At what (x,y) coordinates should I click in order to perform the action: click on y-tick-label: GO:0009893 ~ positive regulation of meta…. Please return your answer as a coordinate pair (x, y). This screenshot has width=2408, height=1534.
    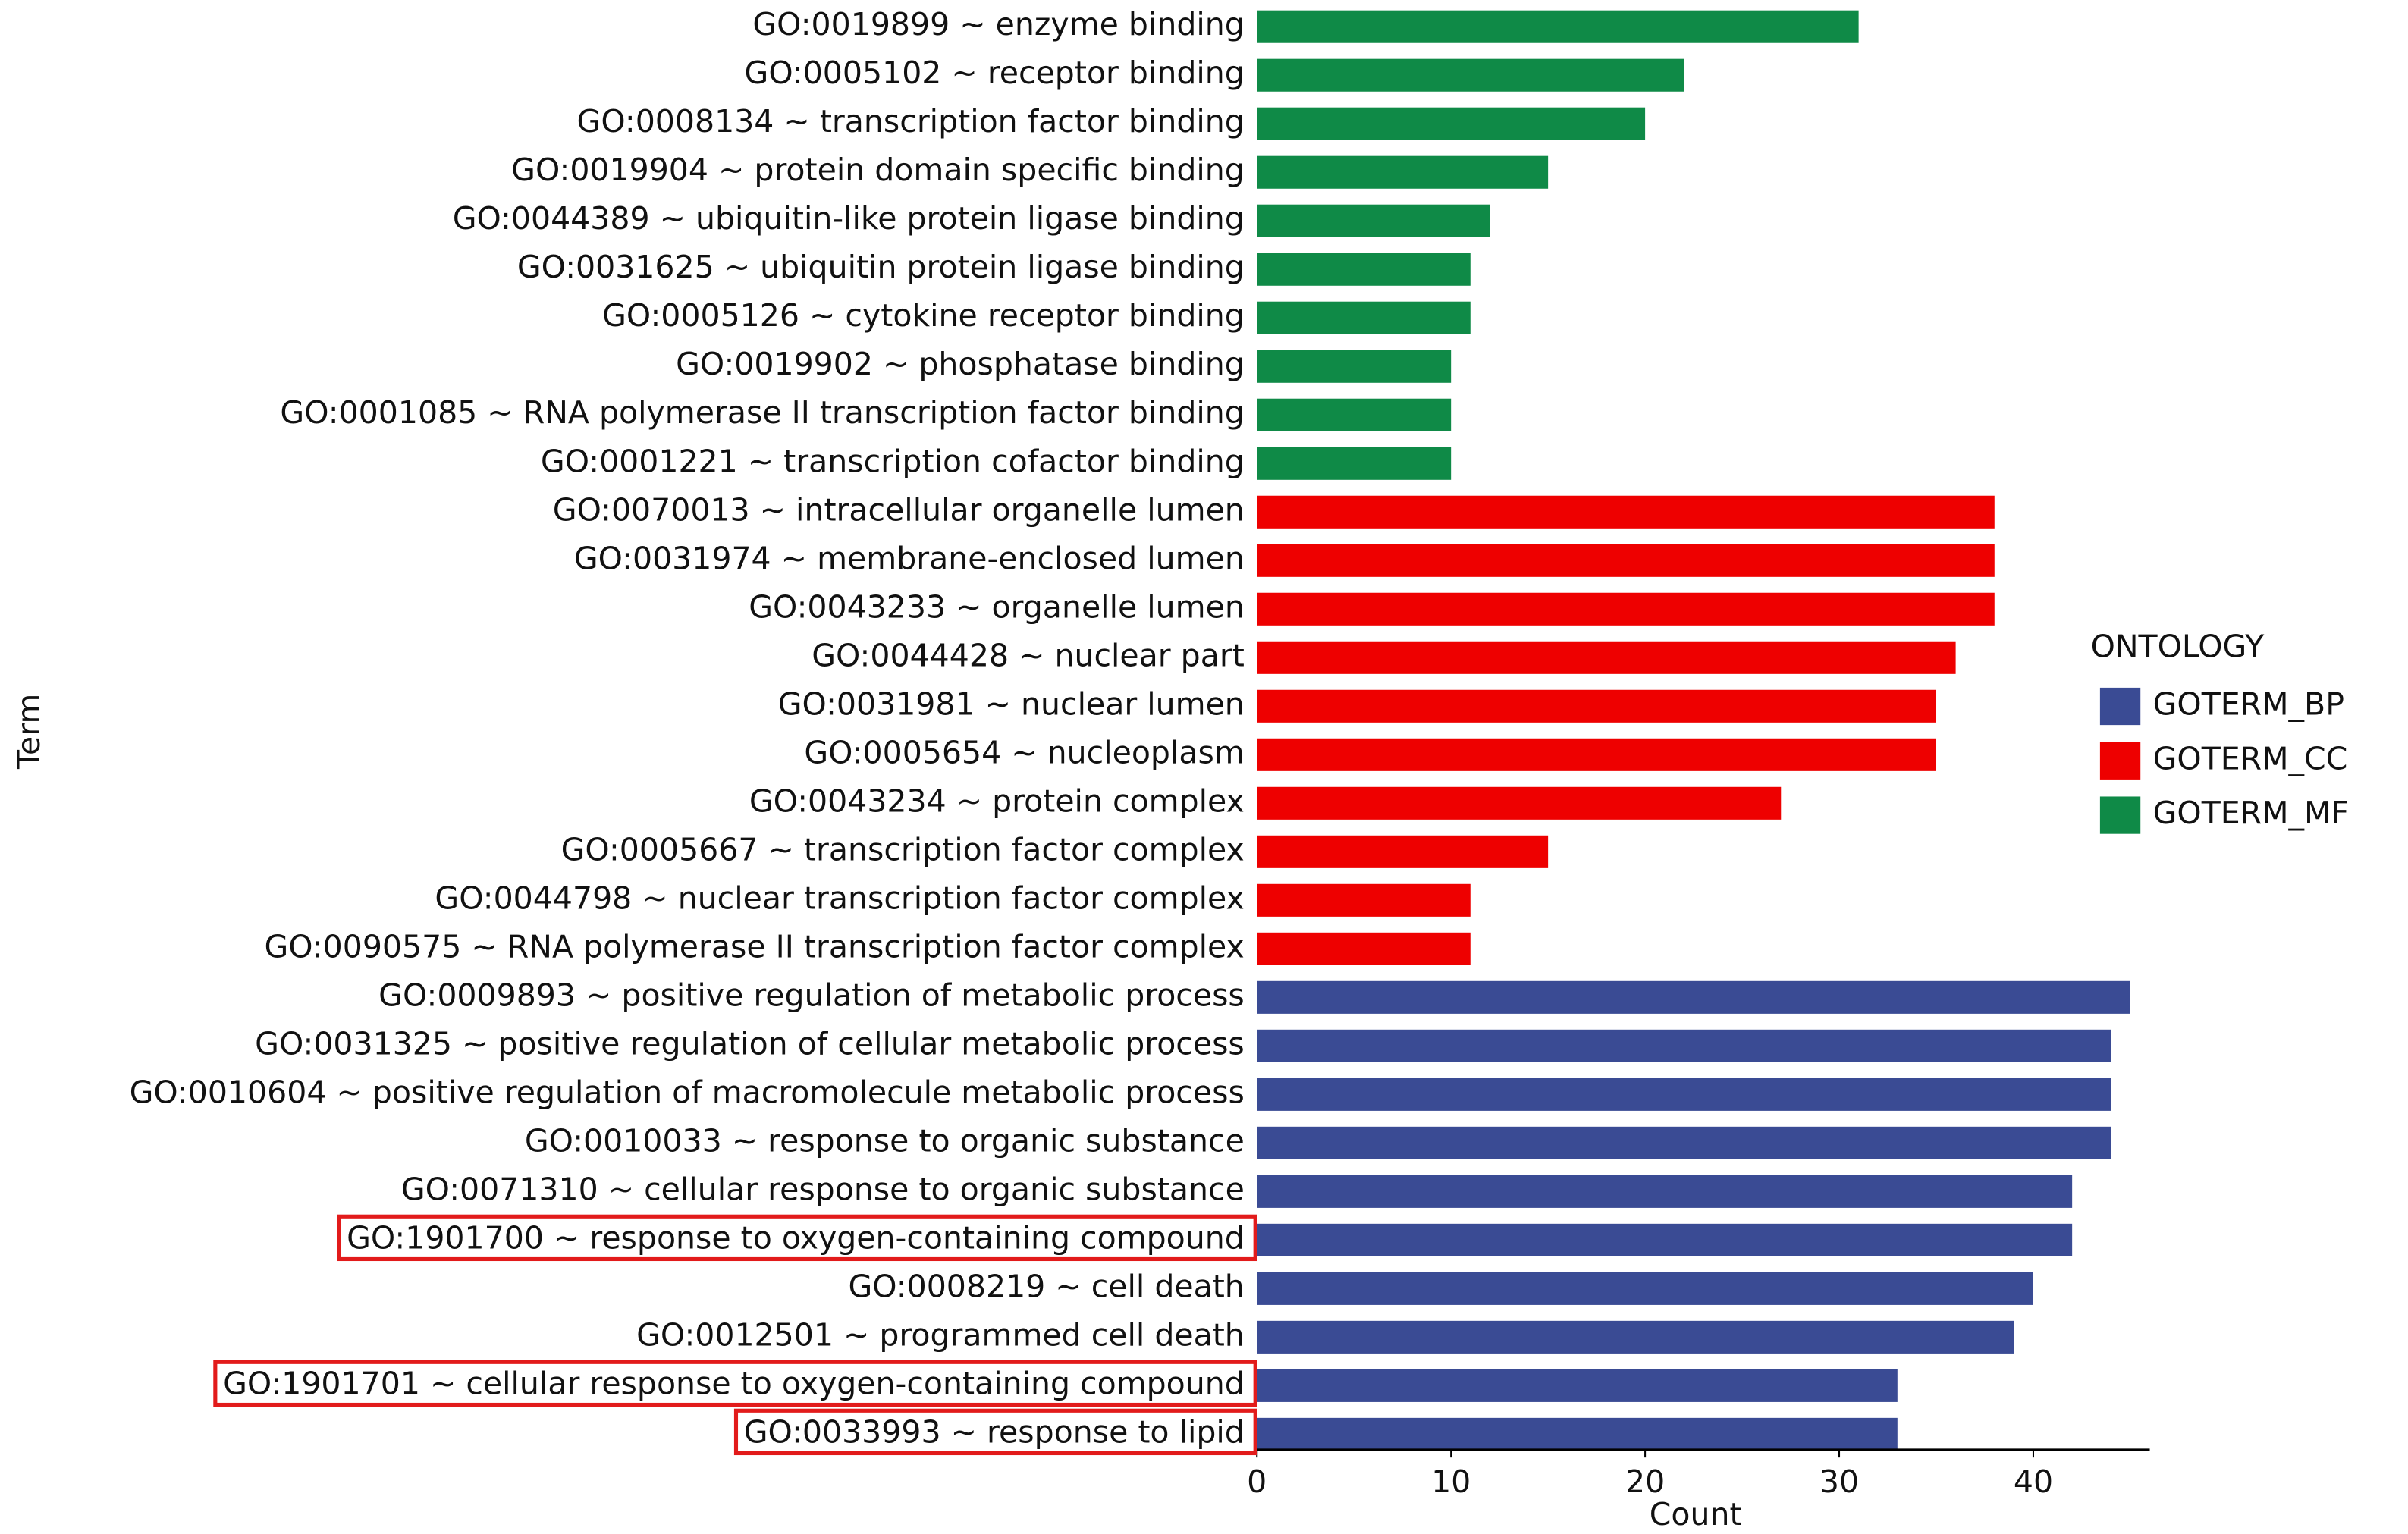
    Looking at the image, I should click on (811, 995).